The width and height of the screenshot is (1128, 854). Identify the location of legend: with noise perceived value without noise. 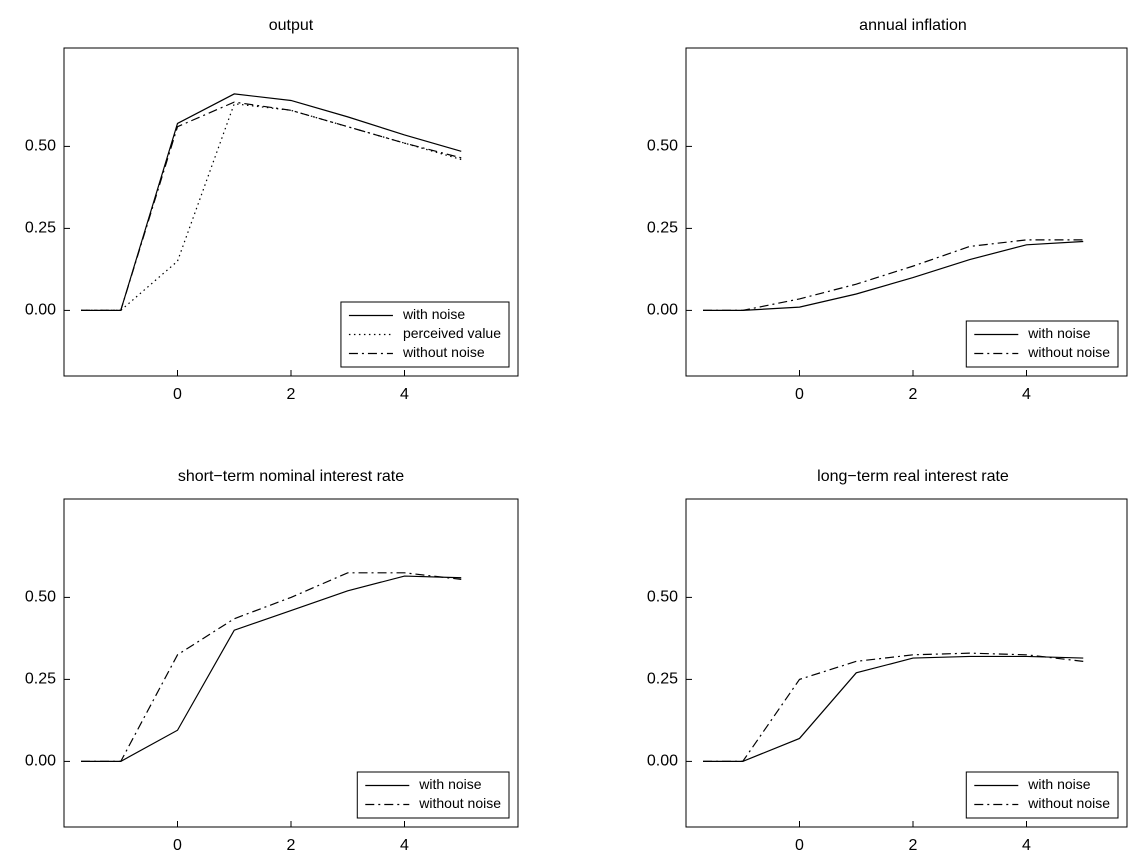
(425, 334).